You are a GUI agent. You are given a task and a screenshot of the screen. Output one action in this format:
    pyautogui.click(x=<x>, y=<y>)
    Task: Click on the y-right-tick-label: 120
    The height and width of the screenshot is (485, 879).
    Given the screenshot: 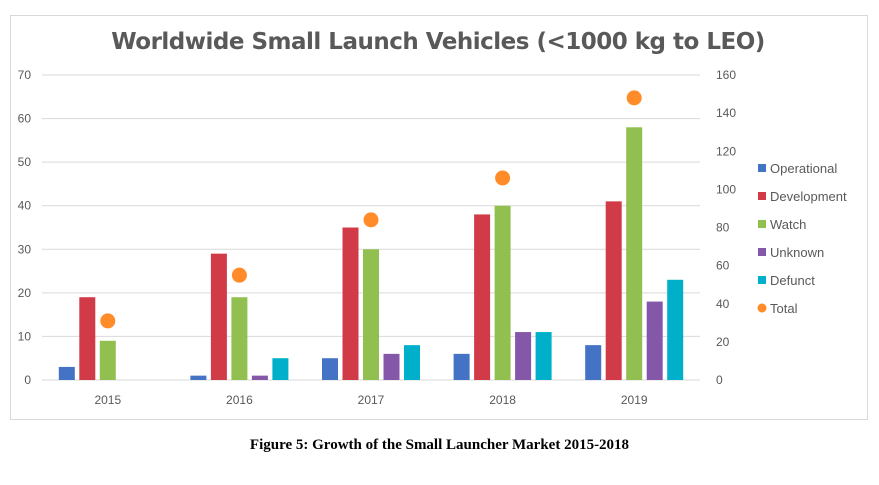 What is the action you would take?
    pyautogui.click(x=726, y=151)
    